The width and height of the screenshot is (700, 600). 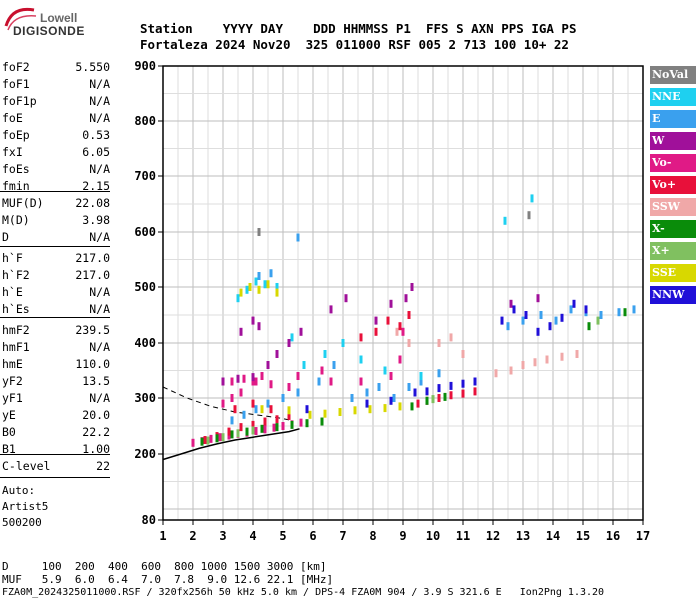 What do you see at coordinates (16, 220) in the screenshot?
I see `param-name: M(D)` at bounding box center [16, 220].